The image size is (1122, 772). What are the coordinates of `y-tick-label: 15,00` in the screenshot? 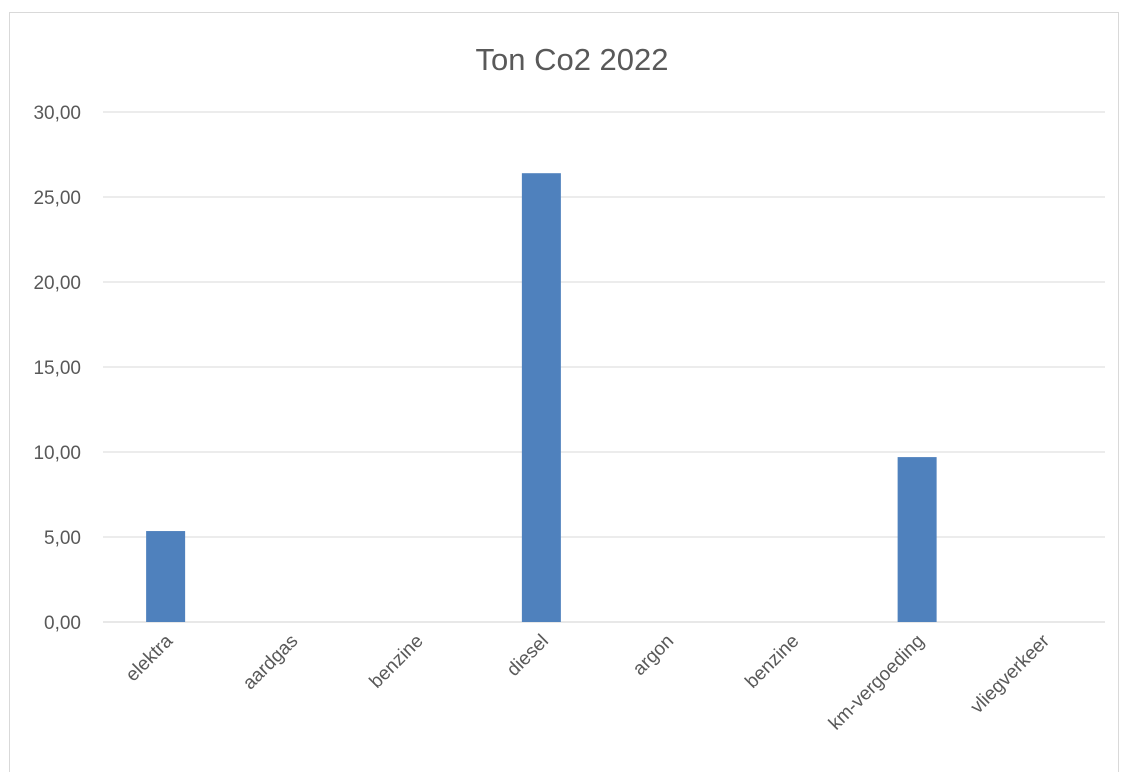 It's located at (57, 368).